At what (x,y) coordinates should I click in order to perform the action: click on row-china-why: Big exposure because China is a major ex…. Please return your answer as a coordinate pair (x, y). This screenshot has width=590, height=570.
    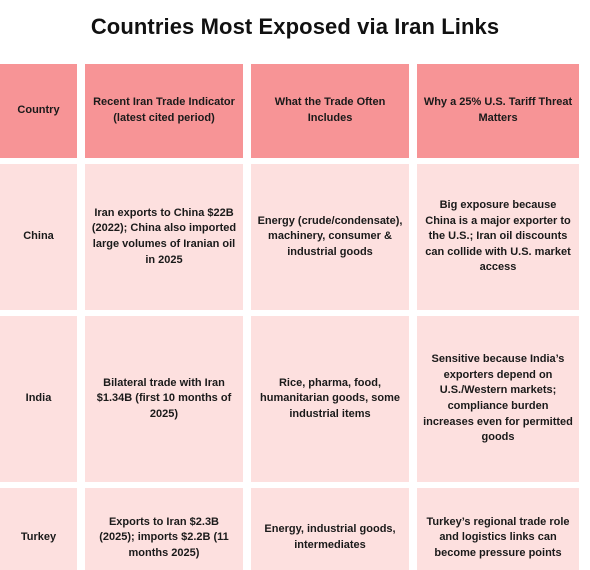
    Looking at the image, I should click on (498, 237).